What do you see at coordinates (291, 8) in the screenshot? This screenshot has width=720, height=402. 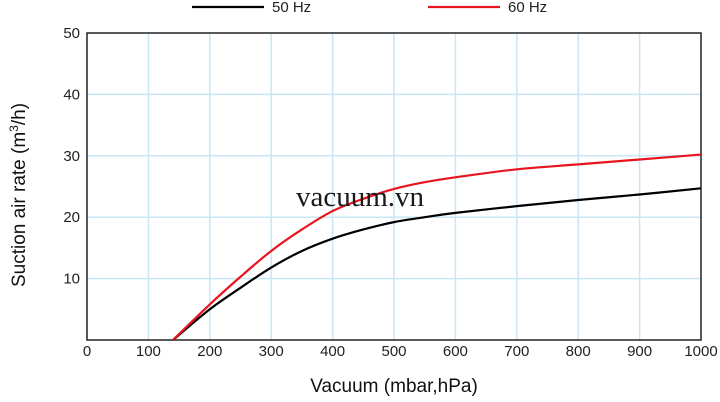 I see `legend-entry: 50 Hz` at bounding box center [291, 8].